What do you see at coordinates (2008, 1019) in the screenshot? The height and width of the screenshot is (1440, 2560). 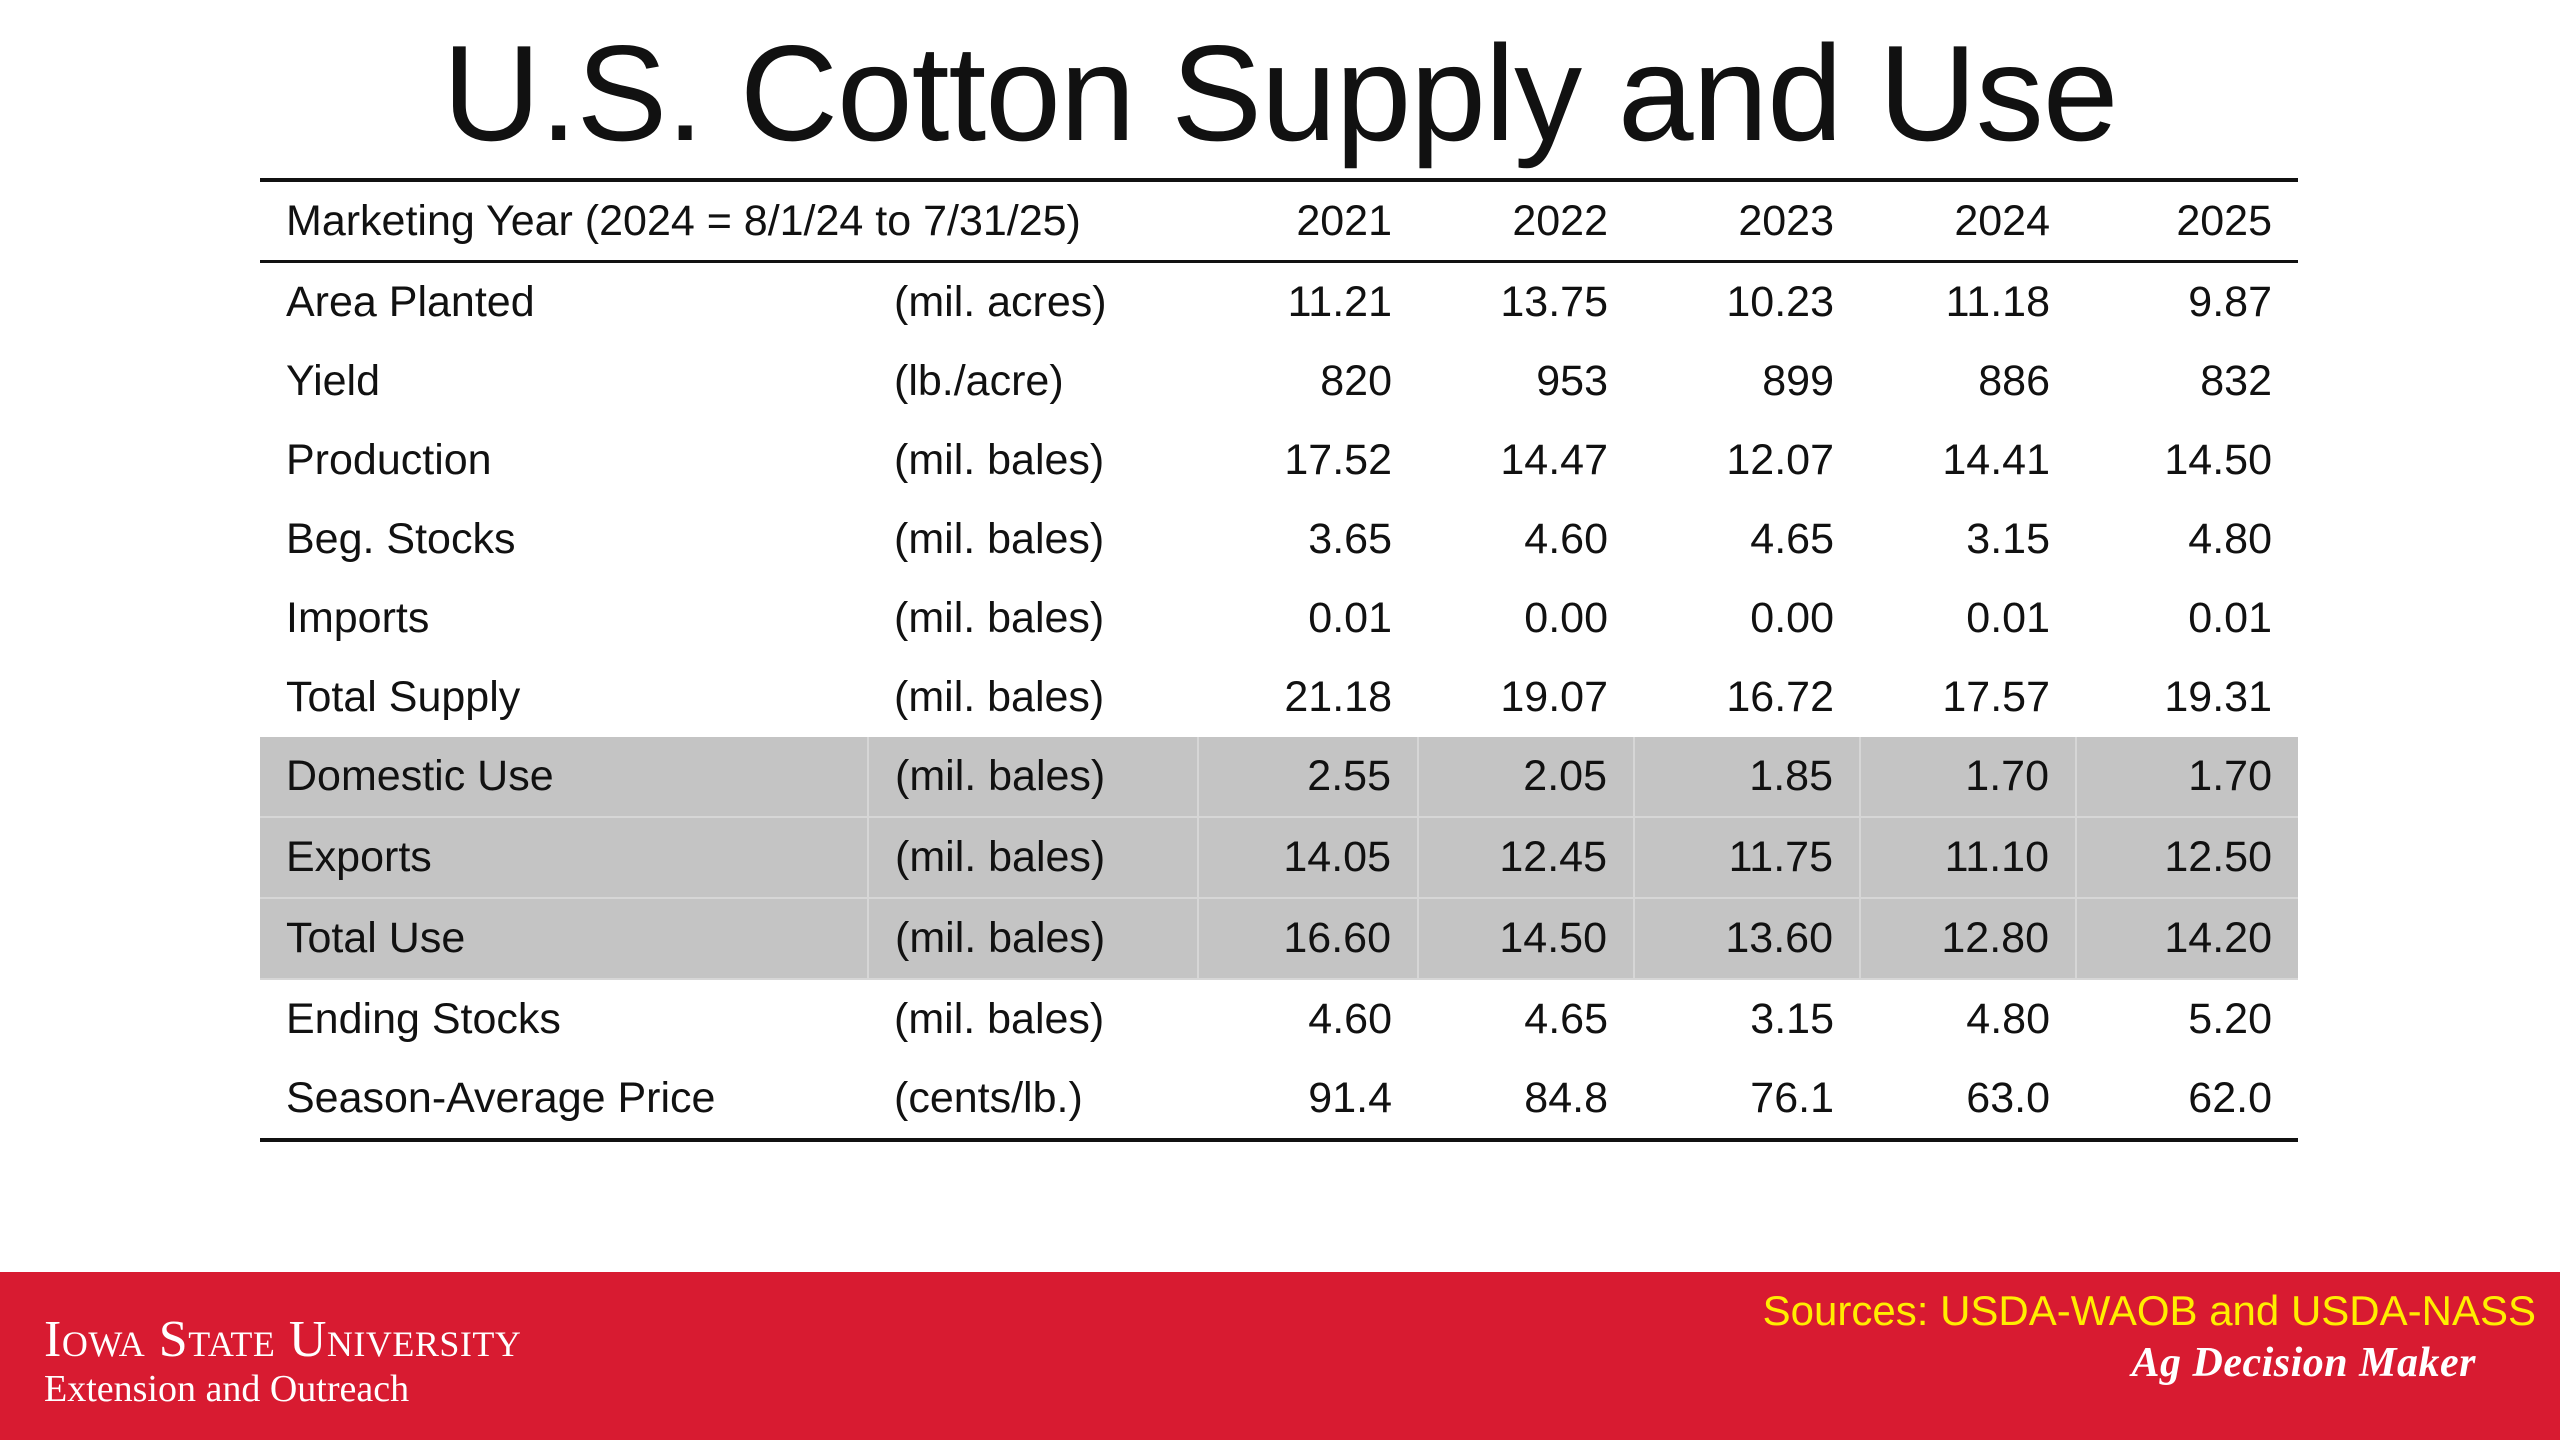 I see `value-cell-2024: 4.80` at bounding box center [2008, 1019].